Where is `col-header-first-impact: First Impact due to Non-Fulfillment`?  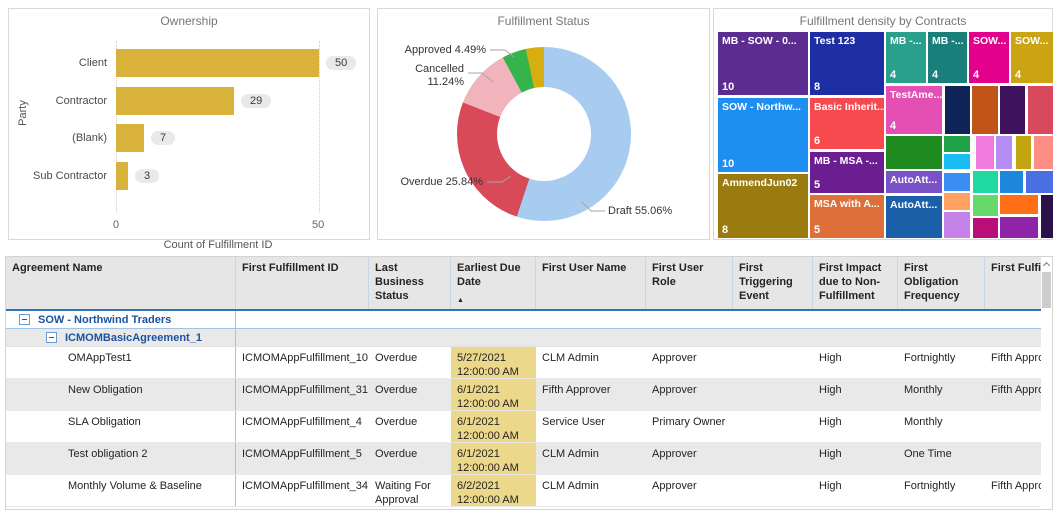
col-header-first-impact: First Impact due to Non-Fulfillment is located at coordinates (855, 283).